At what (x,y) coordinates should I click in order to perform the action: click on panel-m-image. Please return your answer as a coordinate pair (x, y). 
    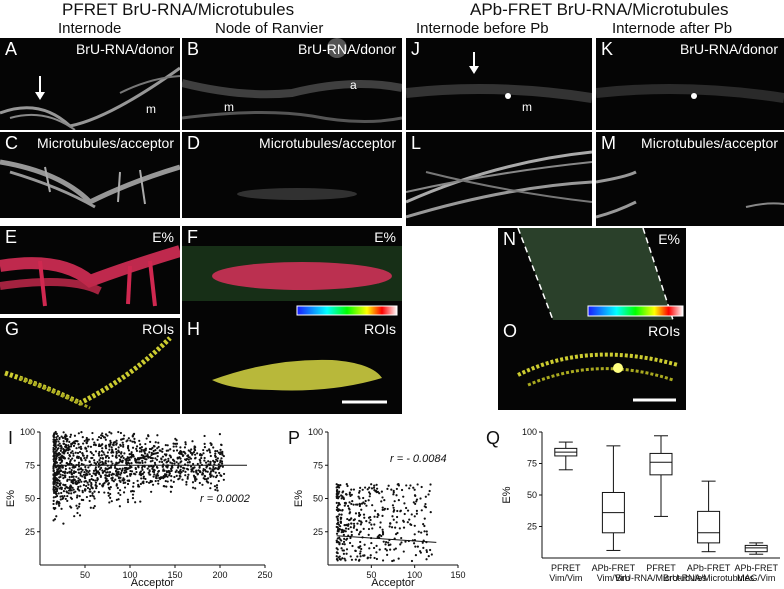
    Looking at the image, I should click on (690, 194).